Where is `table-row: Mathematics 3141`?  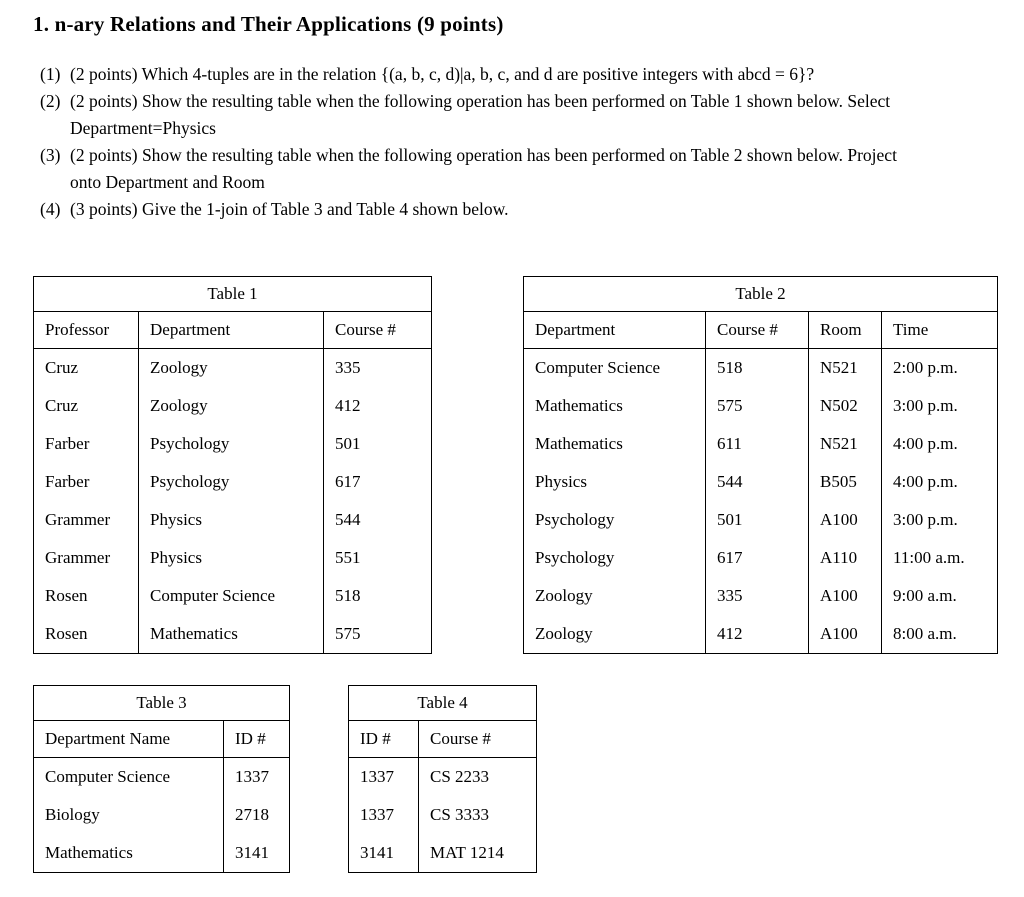 table-row: Mathematics 3141 is located at coordinates (162, 853).